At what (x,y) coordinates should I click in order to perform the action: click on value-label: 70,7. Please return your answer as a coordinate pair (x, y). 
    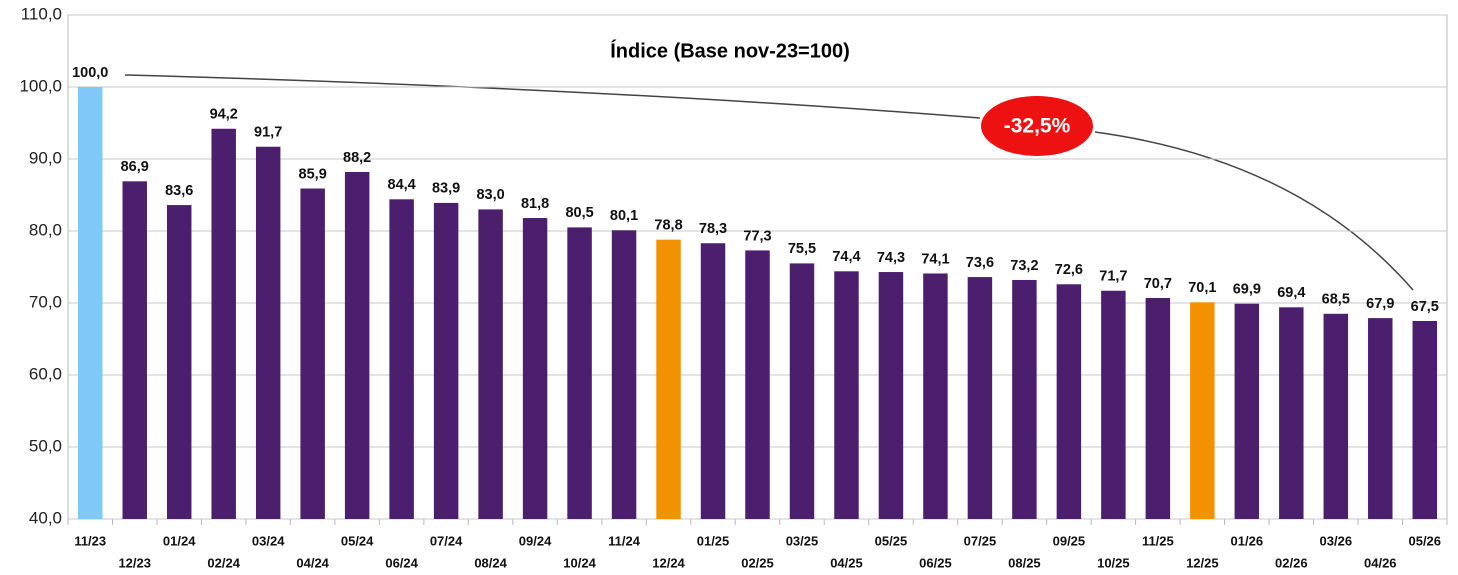
    Looking at the image, I should click on (1158, 284).